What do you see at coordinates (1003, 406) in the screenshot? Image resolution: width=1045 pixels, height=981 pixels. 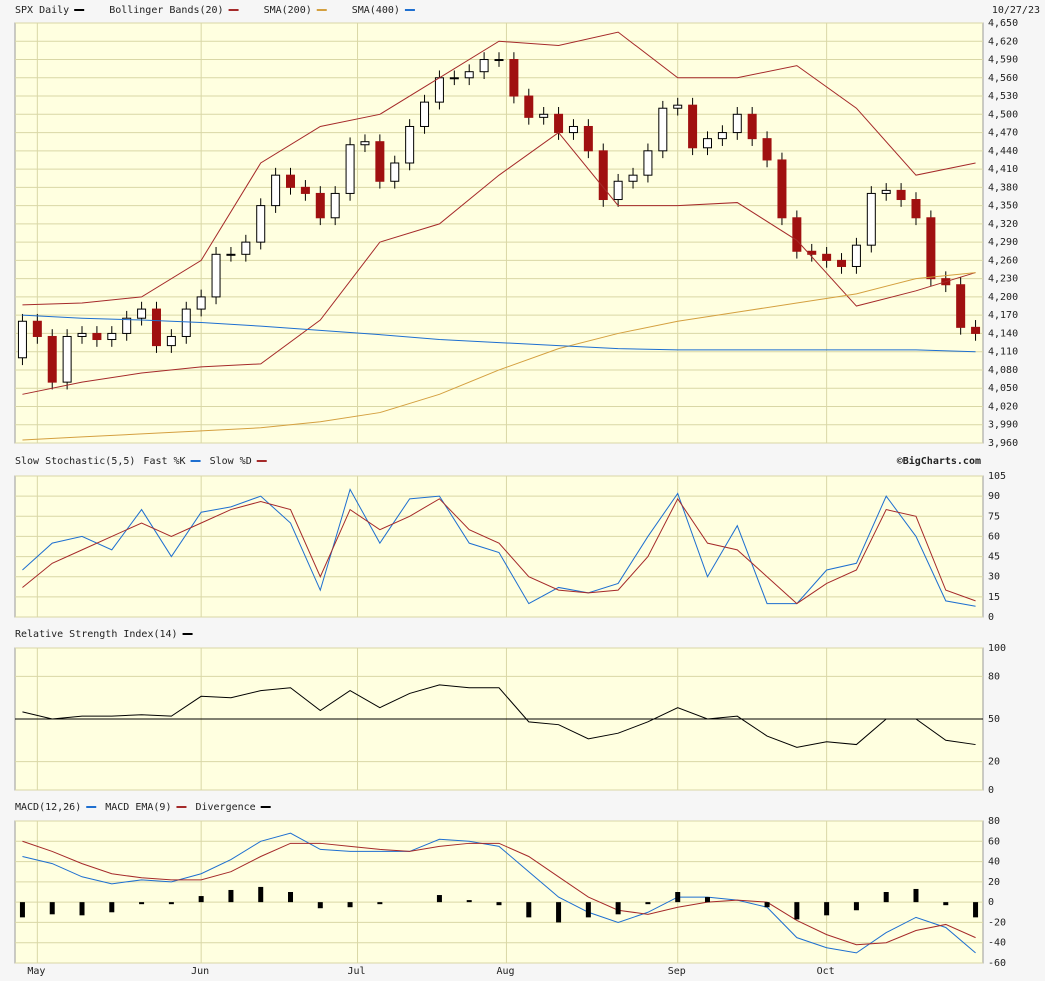 I see `y-tick-label: 4,020` at bounding box center [1003, 406].